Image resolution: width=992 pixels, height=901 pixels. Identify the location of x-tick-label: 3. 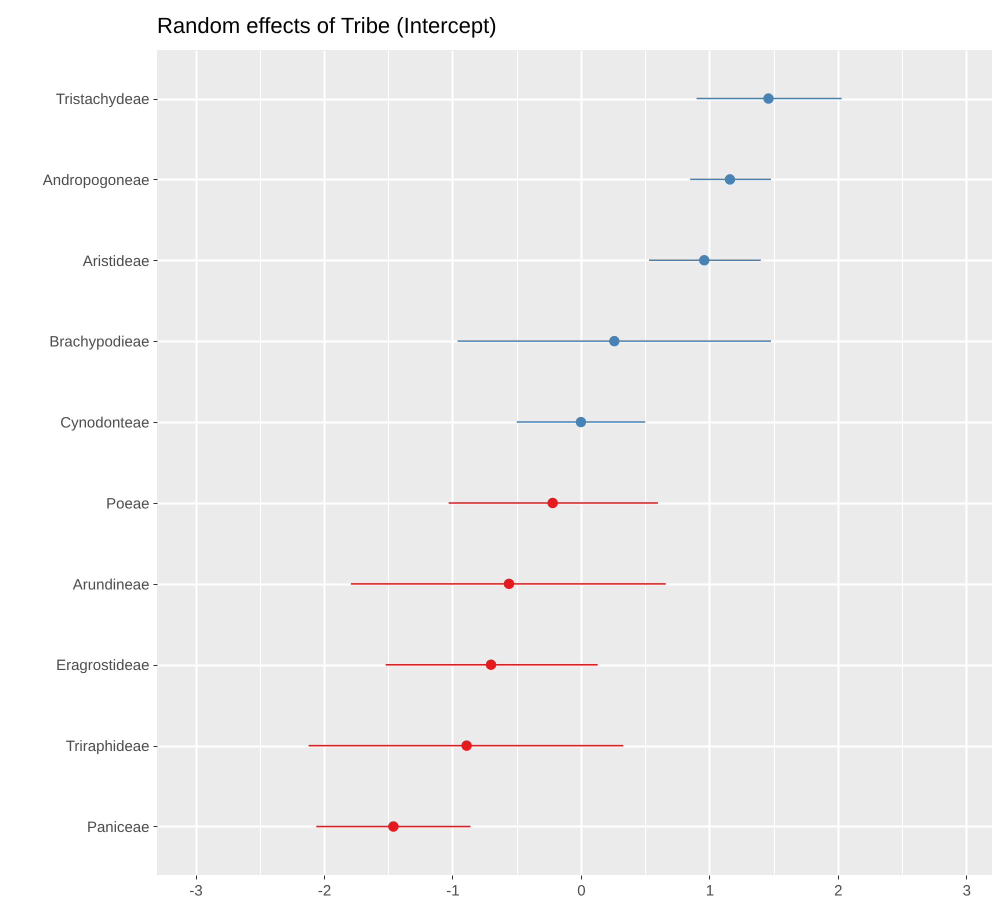
(966, 891).